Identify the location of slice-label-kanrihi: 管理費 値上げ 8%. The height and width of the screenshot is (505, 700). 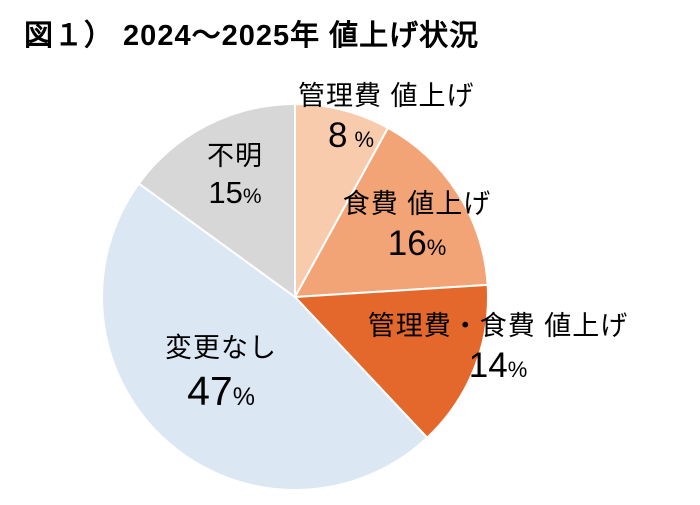
(423, 119).